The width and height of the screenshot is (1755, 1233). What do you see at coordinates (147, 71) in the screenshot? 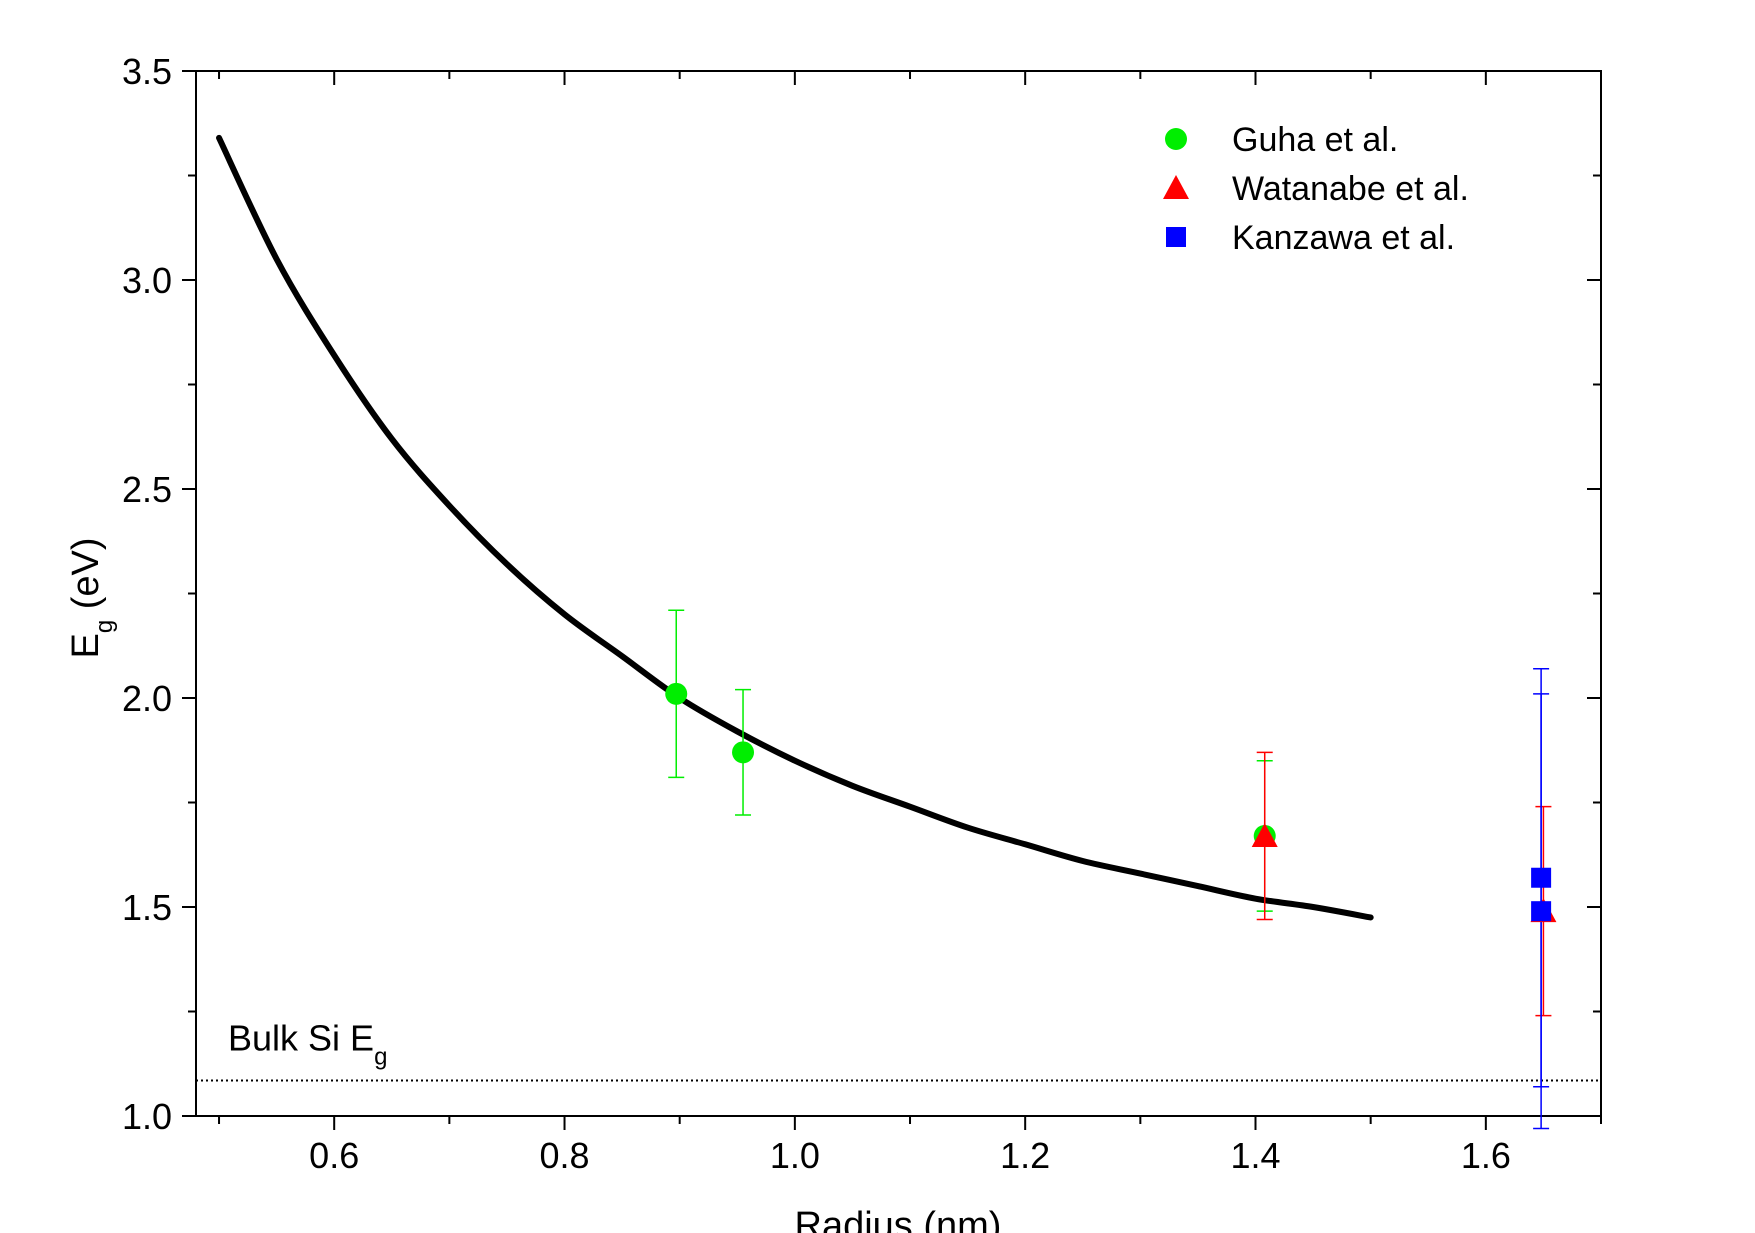
I see `y-tick-label: 3.5` at bounding box center [147, 71].